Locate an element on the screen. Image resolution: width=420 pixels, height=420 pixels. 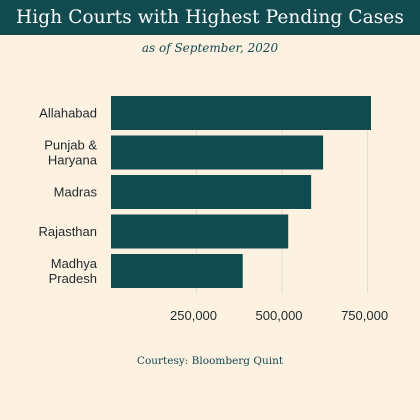
category-label: Allahabad is located at coordinates (68, 113).